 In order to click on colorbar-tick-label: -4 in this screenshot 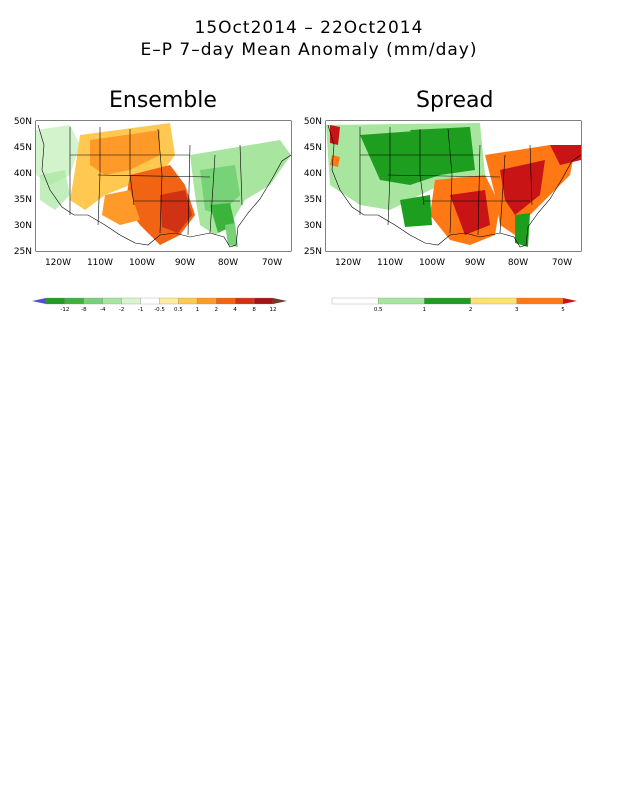, I will do `click(103, 310)`.